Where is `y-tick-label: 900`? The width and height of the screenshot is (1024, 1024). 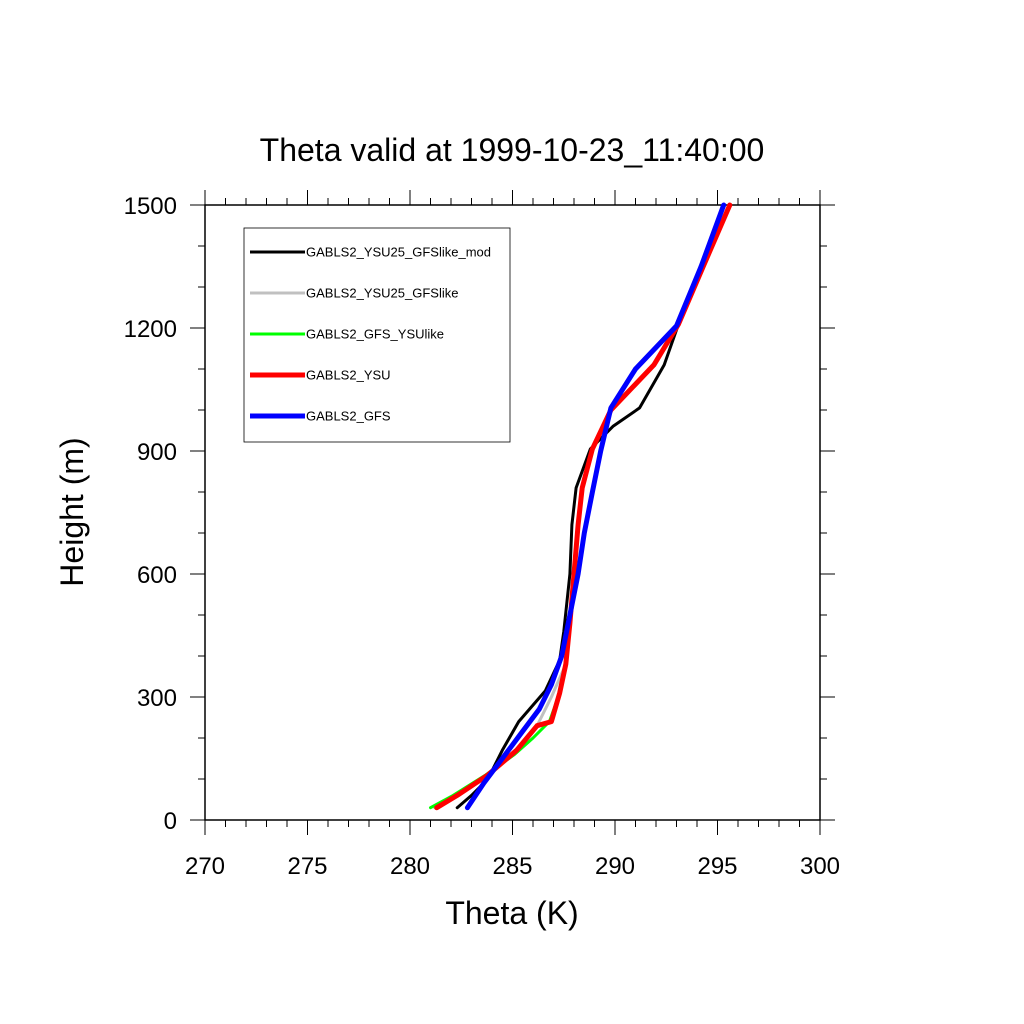 y-tick-label: 900 is located at coordinates (157, 452).